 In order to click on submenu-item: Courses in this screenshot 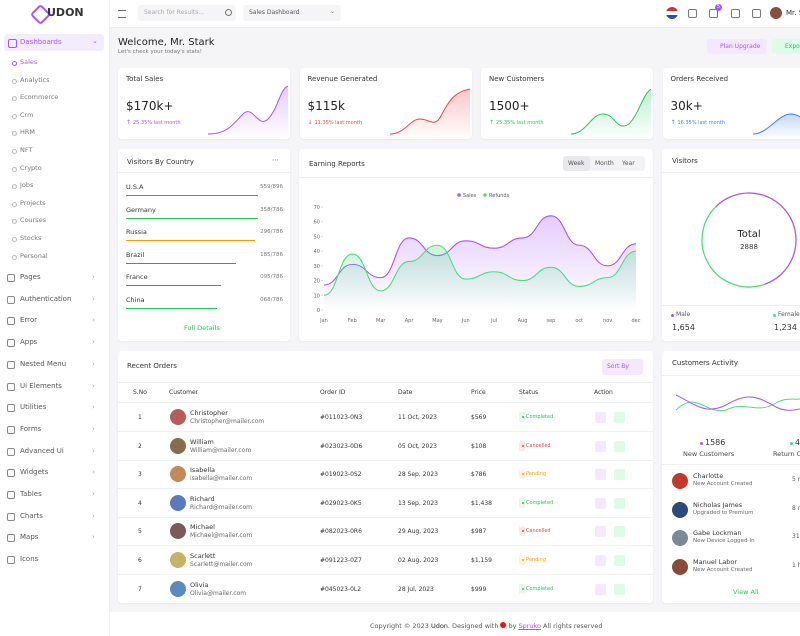, I will do `click(33, 220)`.